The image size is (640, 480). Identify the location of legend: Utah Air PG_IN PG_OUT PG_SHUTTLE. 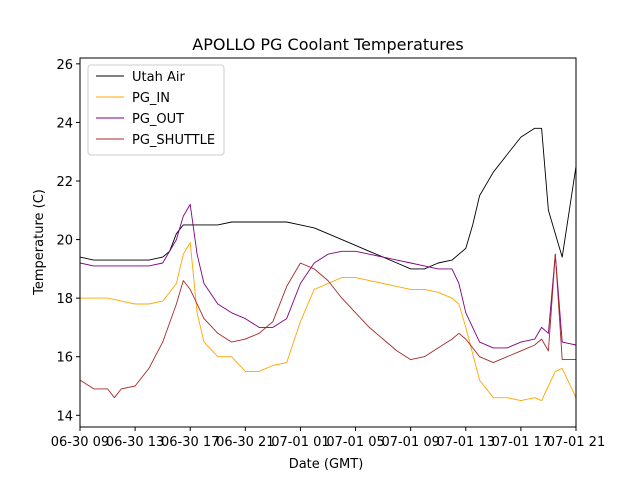
(156, 110).